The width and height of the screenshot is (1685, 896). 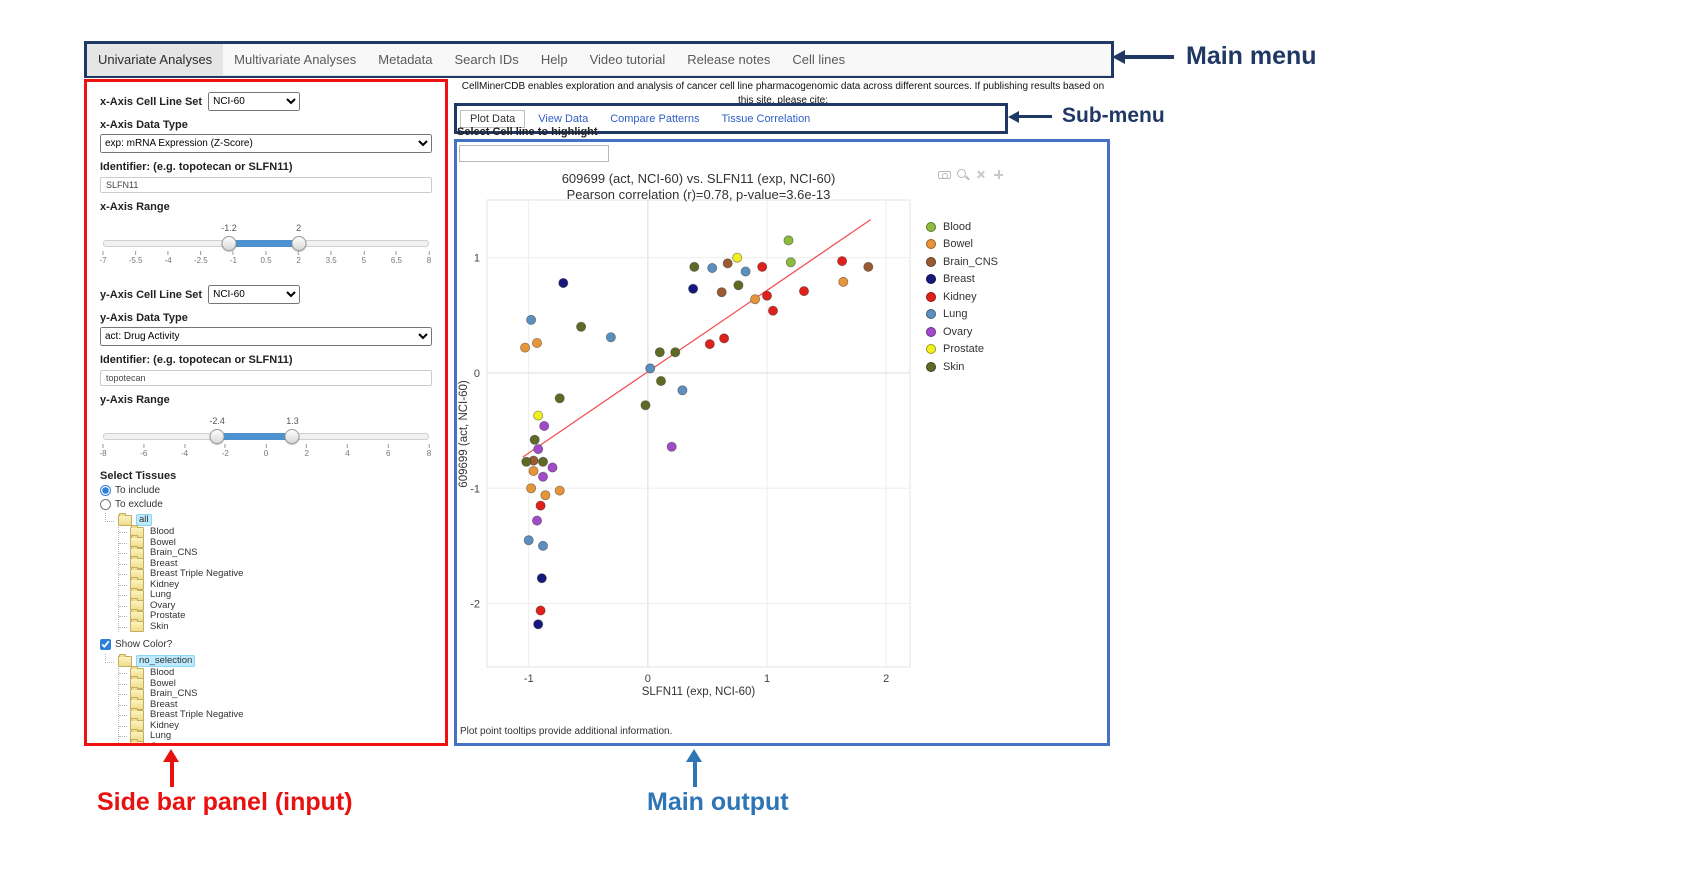 I want to click on include-radio, so click(x=105, y=490).